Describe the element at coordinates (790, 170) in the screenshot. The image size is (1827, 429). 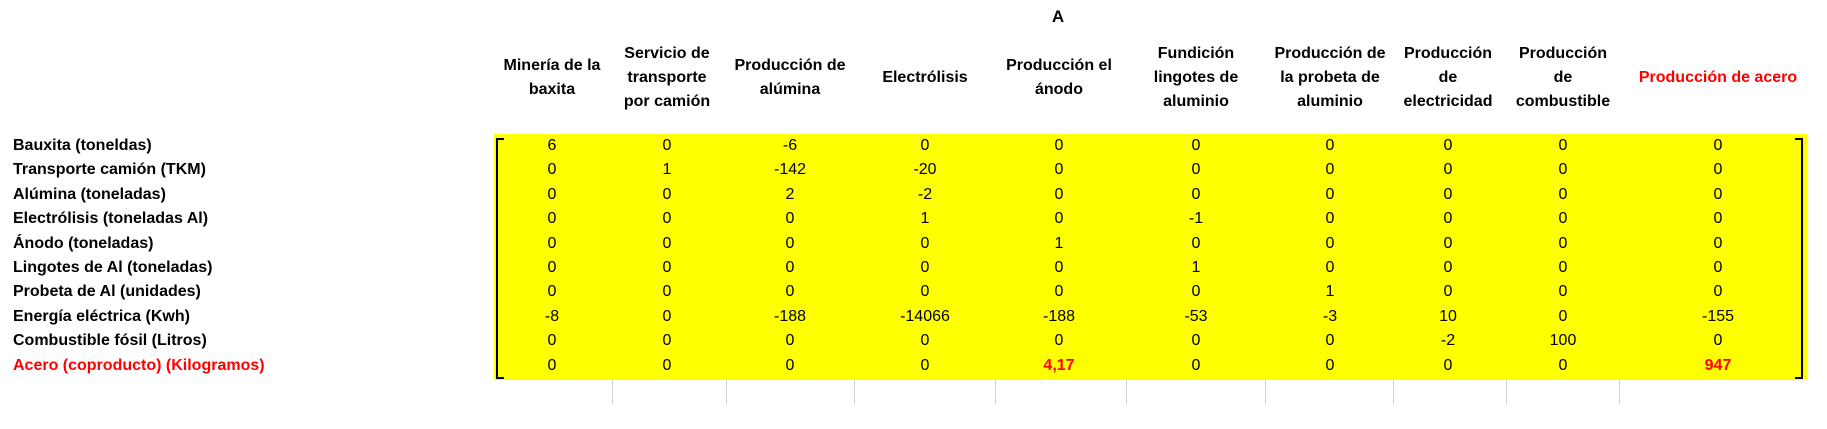
I see `matrix-cell: -142` at that location.